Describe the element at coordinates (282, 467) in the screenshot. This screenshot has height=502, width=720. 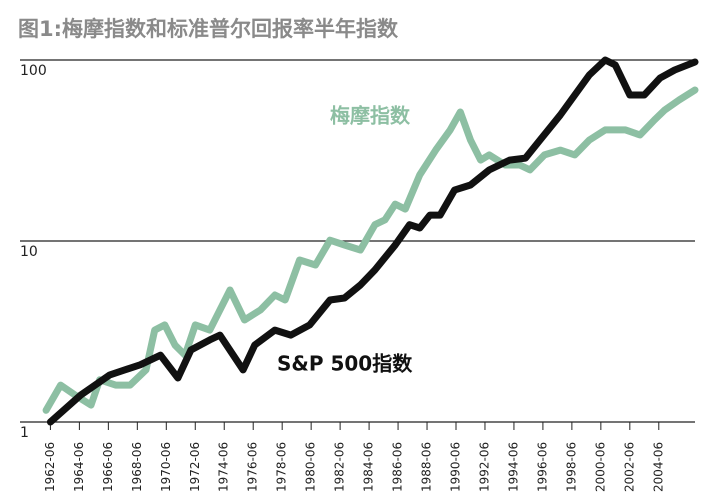
I see `x-tick-label: 1978-06` at that location.